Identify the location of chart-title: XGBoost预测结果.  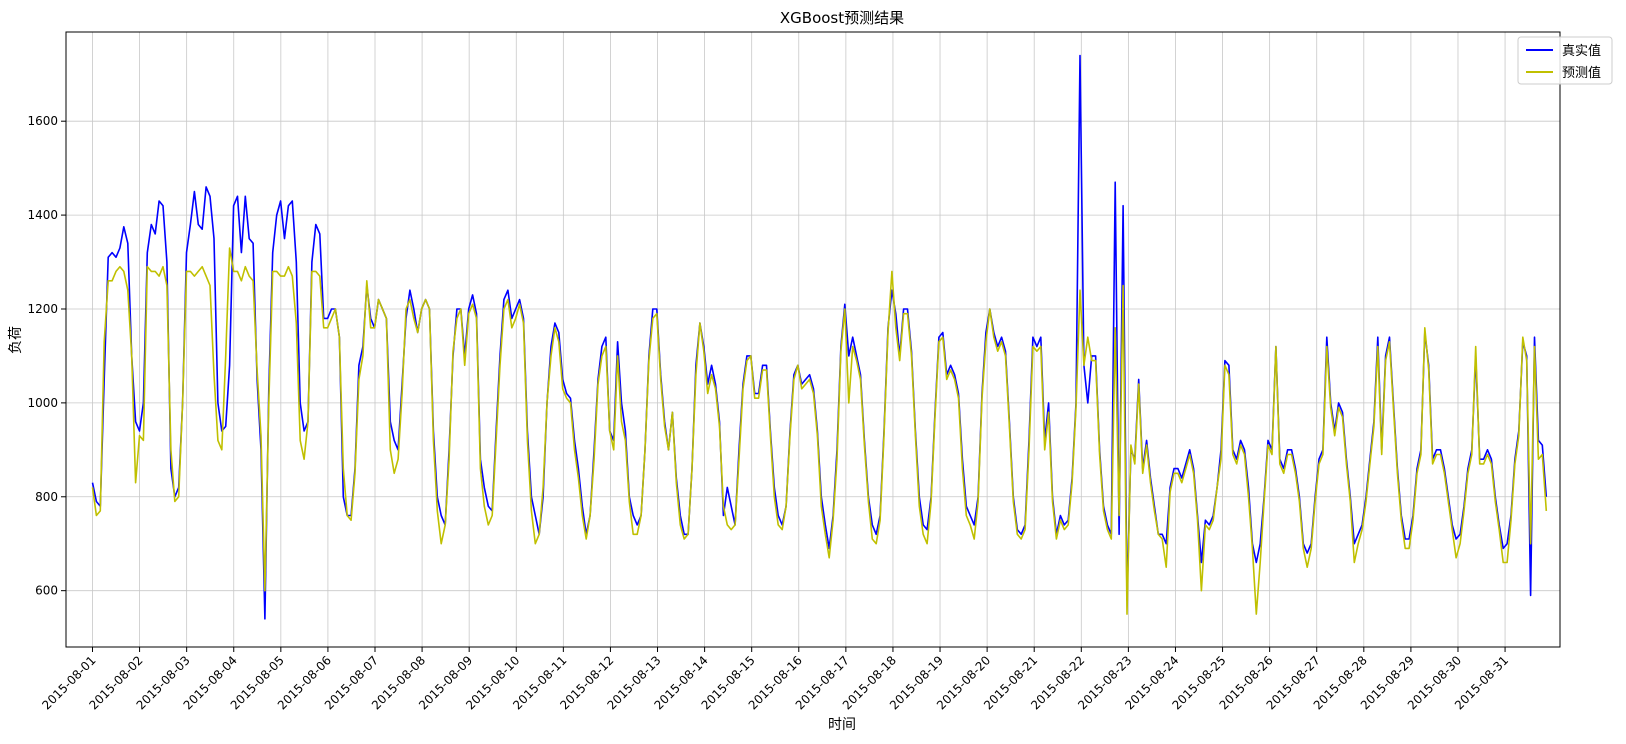
(842, 18).